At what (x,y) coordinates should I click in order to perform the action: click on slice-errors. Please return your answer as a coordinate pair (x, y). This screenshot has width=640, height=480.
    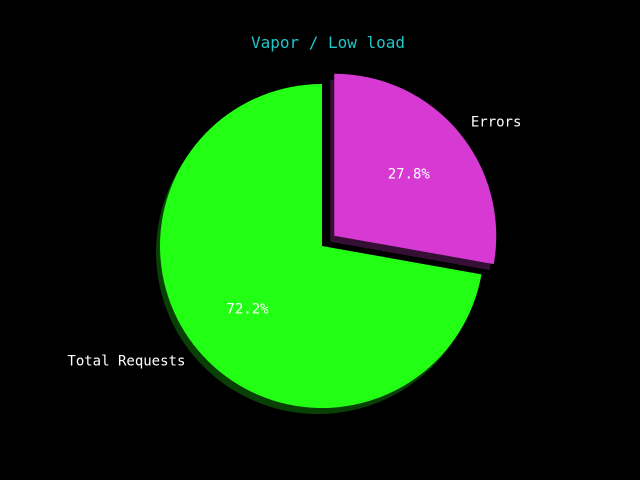
    Looking at the image, I should click on (415, 169).